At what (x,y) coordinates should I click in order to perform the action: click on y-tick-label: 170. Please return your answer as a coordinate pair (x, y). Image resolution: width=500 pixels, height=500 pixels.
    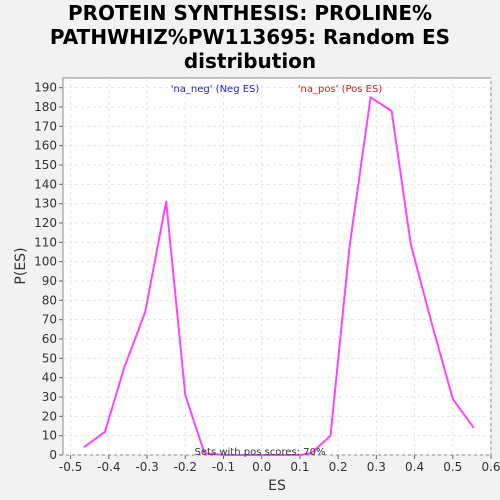
    Looking at the image, I should click on (45, 126).